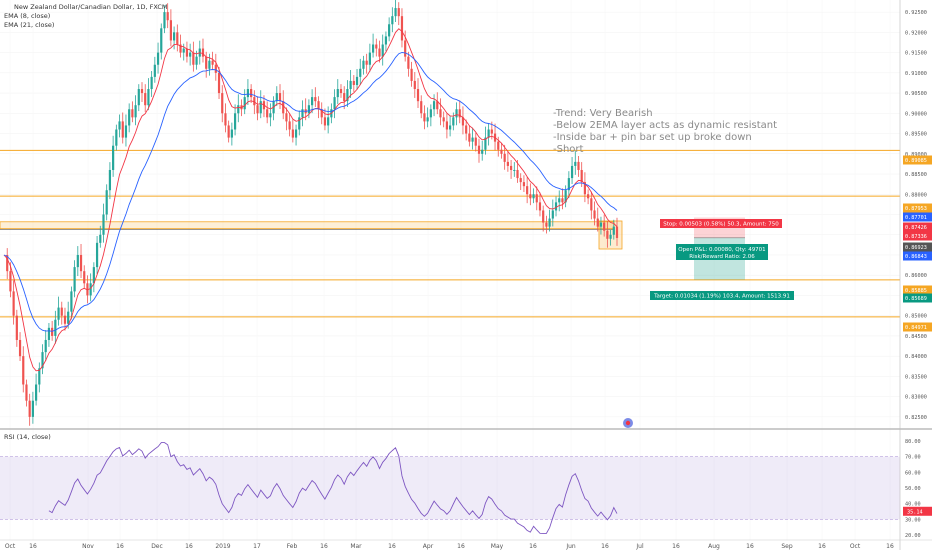  Describe the element at coordinates (915, 512) in the screenshot. I see `rsi-badge: 35.14` at that location.